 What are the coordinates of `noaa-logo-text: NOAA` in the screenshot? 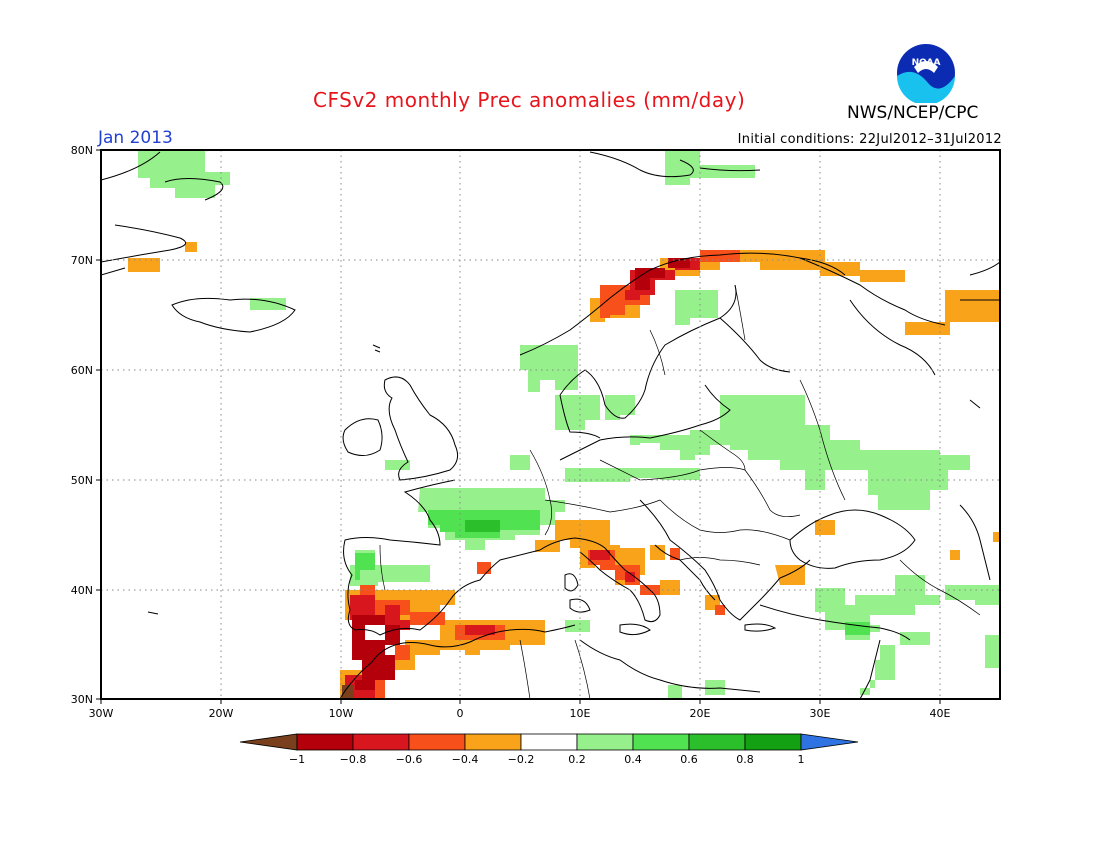 It's located at (926, 63).